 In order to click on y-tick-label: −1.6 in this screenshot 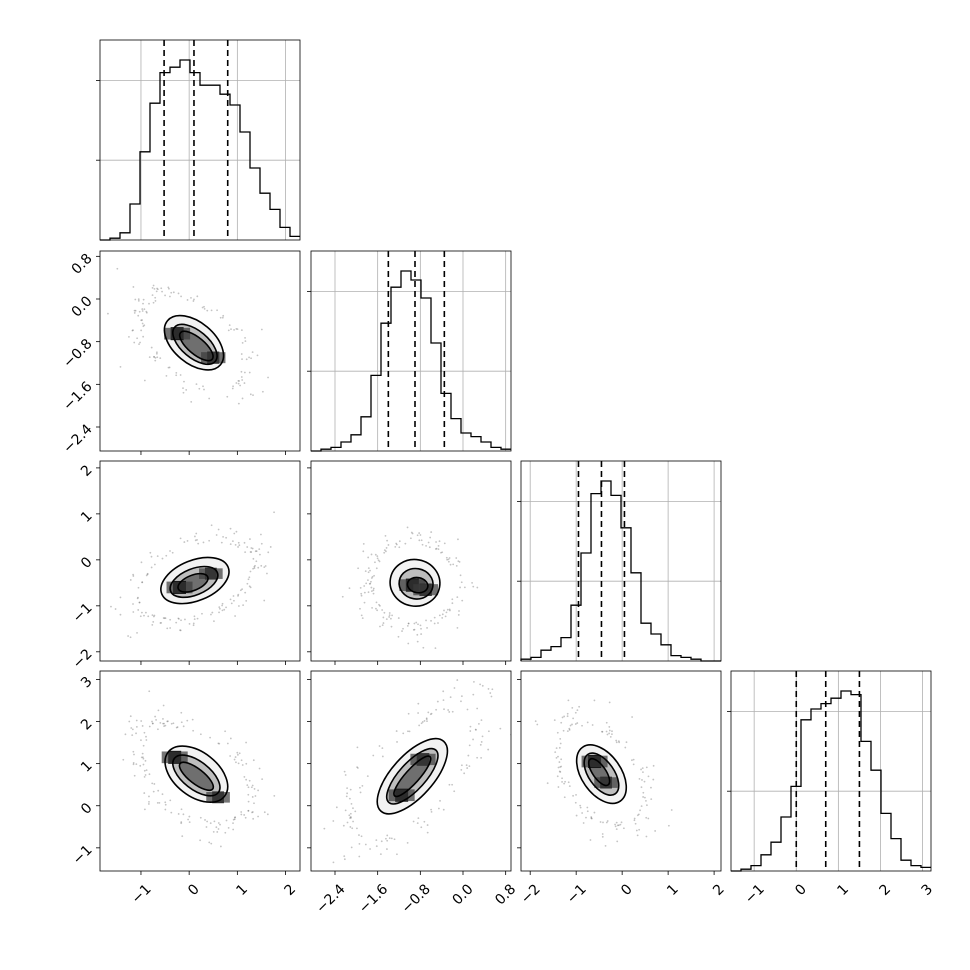, I will do `click(77, 396)`.